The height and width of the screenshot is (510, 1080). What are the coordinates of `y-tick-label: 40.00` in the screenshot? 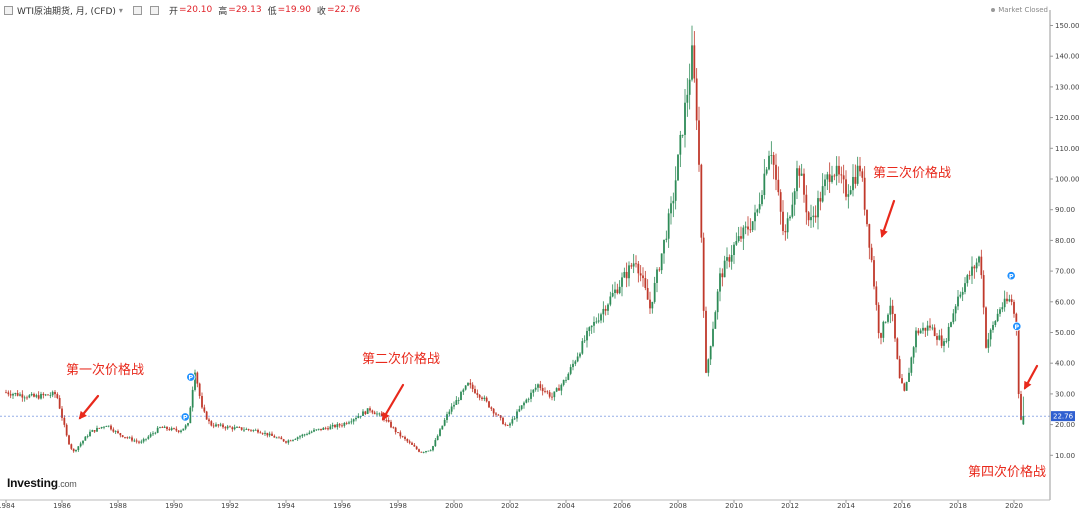 It's located at (1065, 364).